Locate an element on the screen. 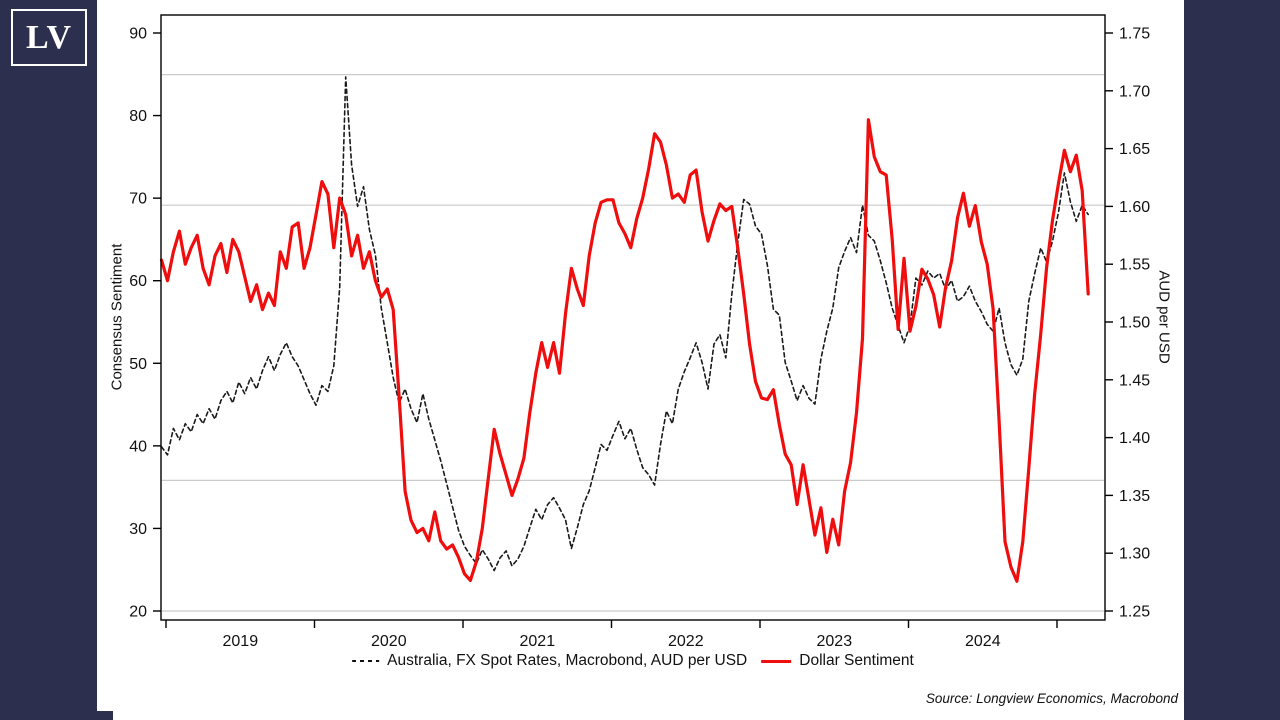  tick-label: 1.50 is located at coordinates (1134, 323).